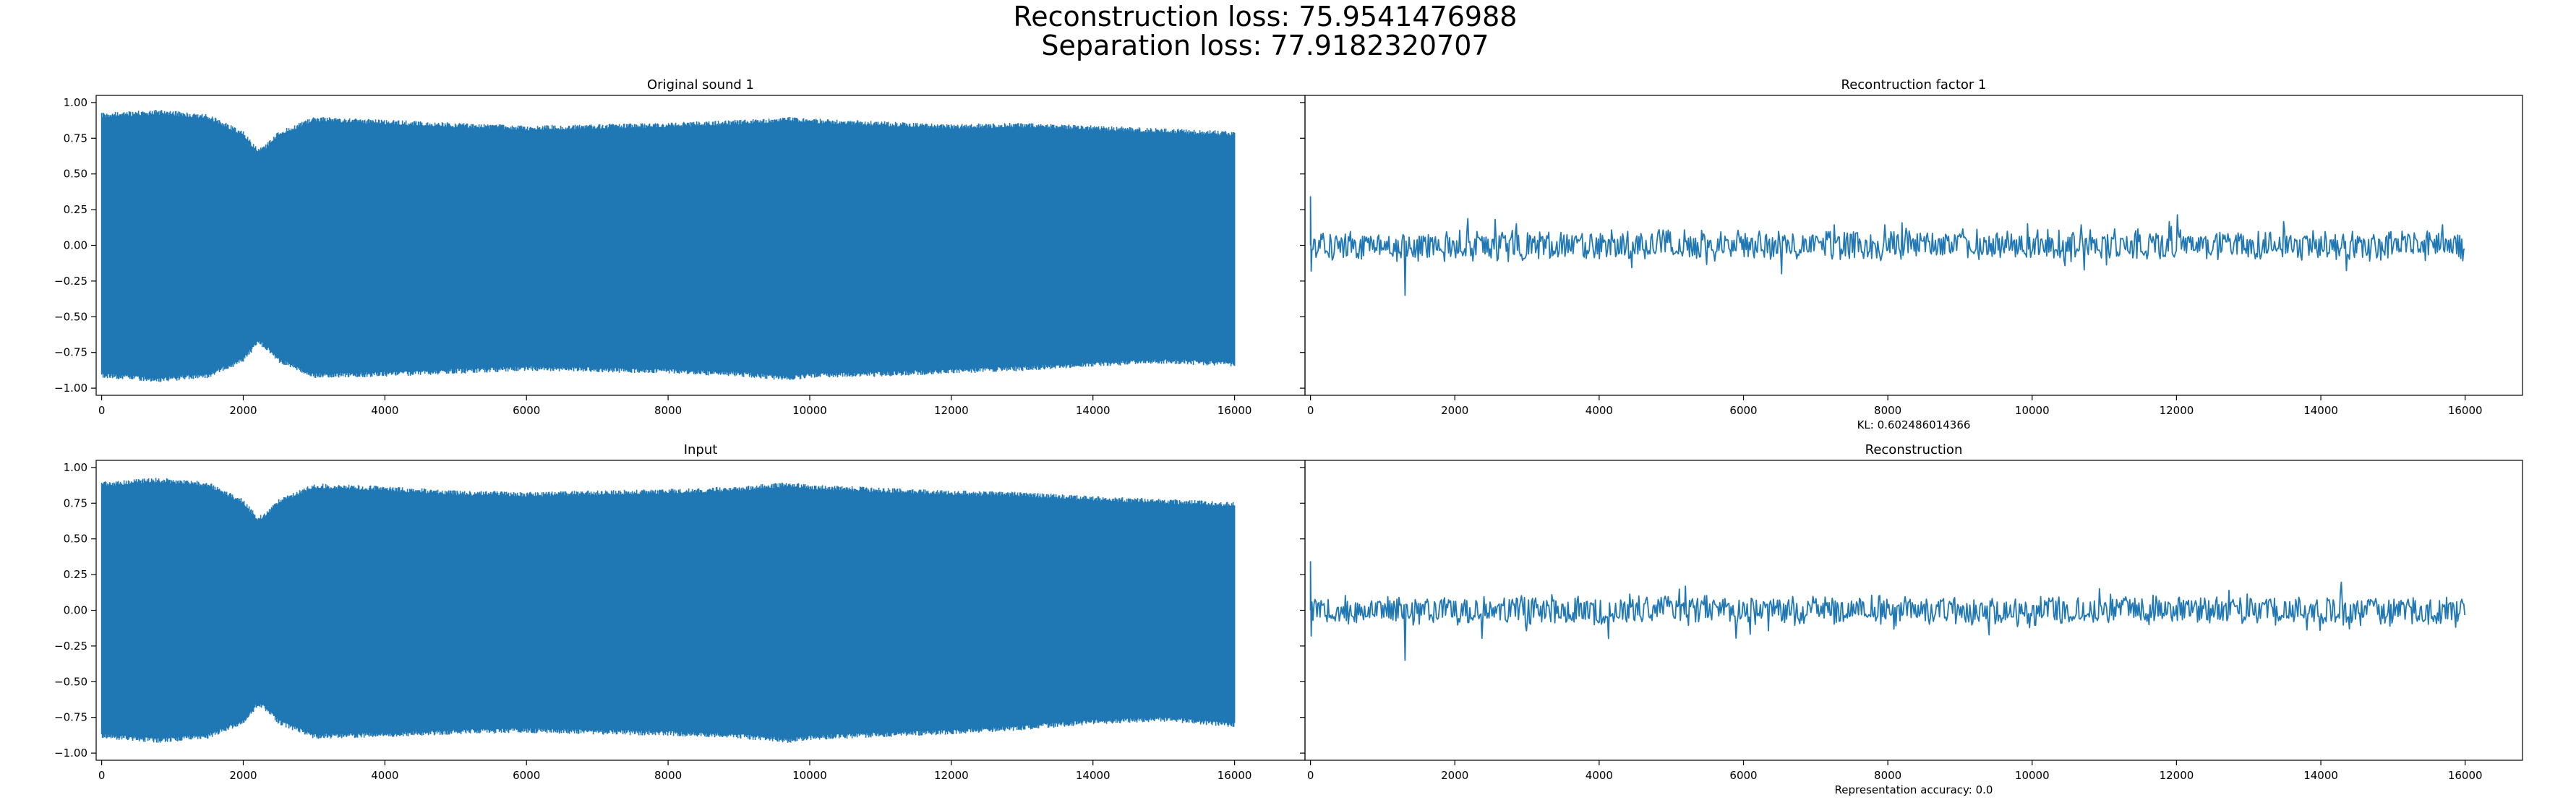  What do you see at coordinates (701, 449) in the screenshot?
I see `subplot-title: Input` at bounding box center [701, 449].